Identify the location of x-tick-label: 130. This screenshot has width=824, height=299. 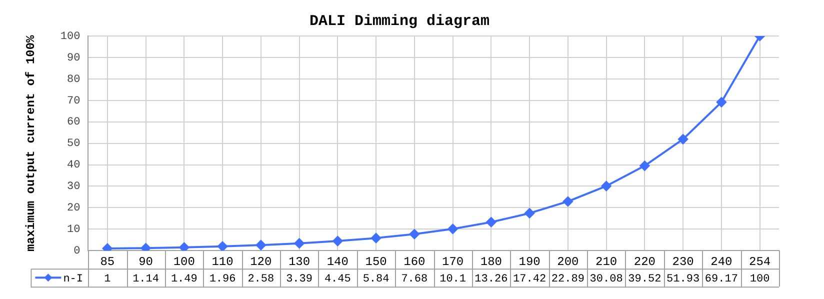
(299, 261).